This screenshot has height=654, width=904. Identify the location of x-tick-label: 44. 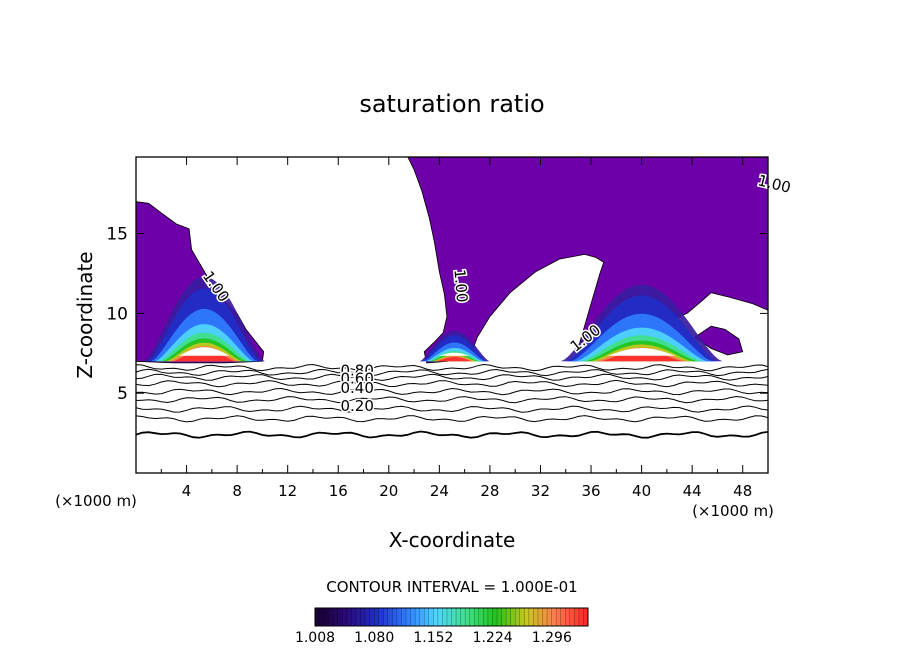
(692, 491).